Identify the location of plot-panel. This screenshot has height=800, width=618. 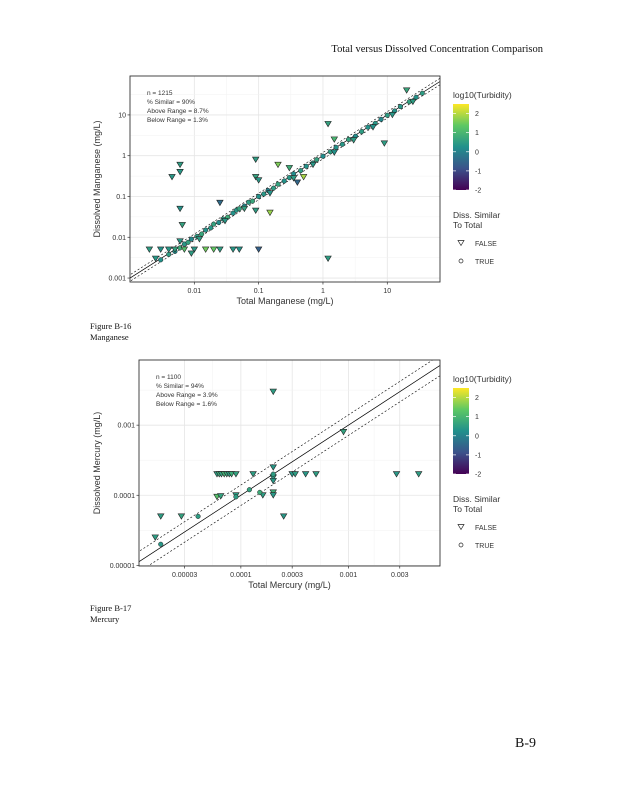
(289, 463).